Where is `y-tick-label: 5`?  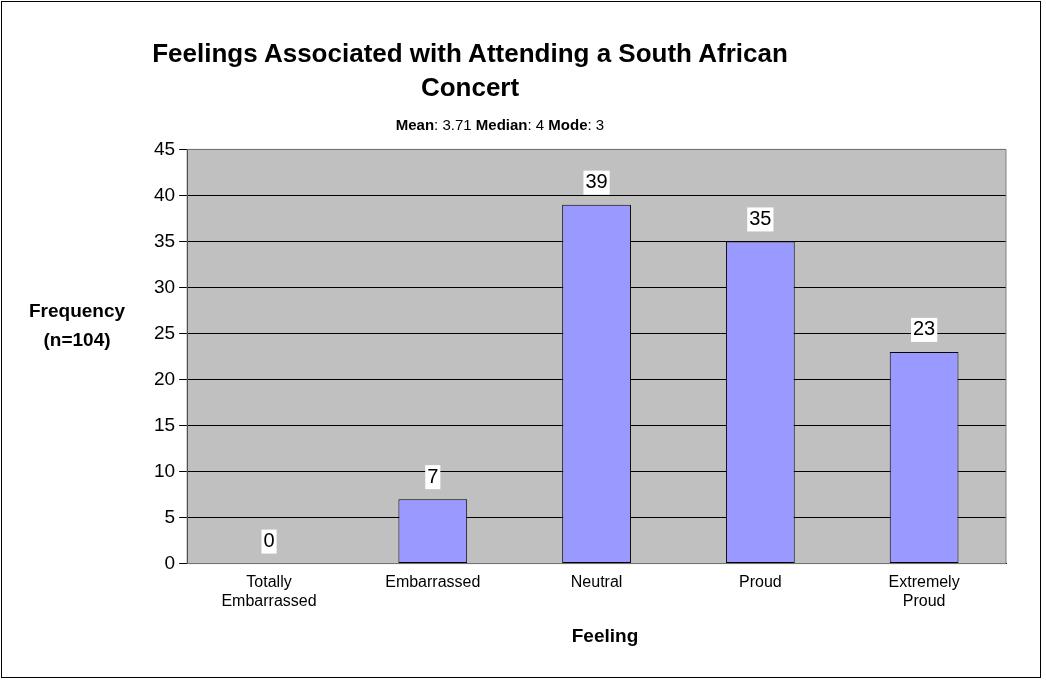 y-tick-label: 5 is located at coordinates (170, 516).